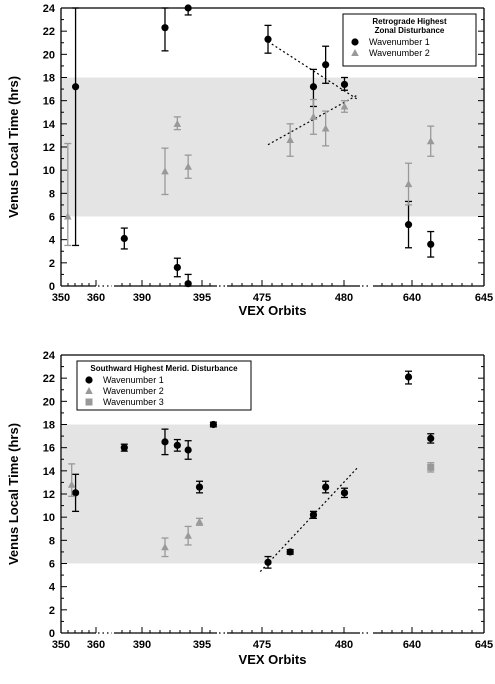  What do you see at coordinates (49, 171) in the screenshot?
I see `y-tick-label: 10` at bounding box center [49, 171].